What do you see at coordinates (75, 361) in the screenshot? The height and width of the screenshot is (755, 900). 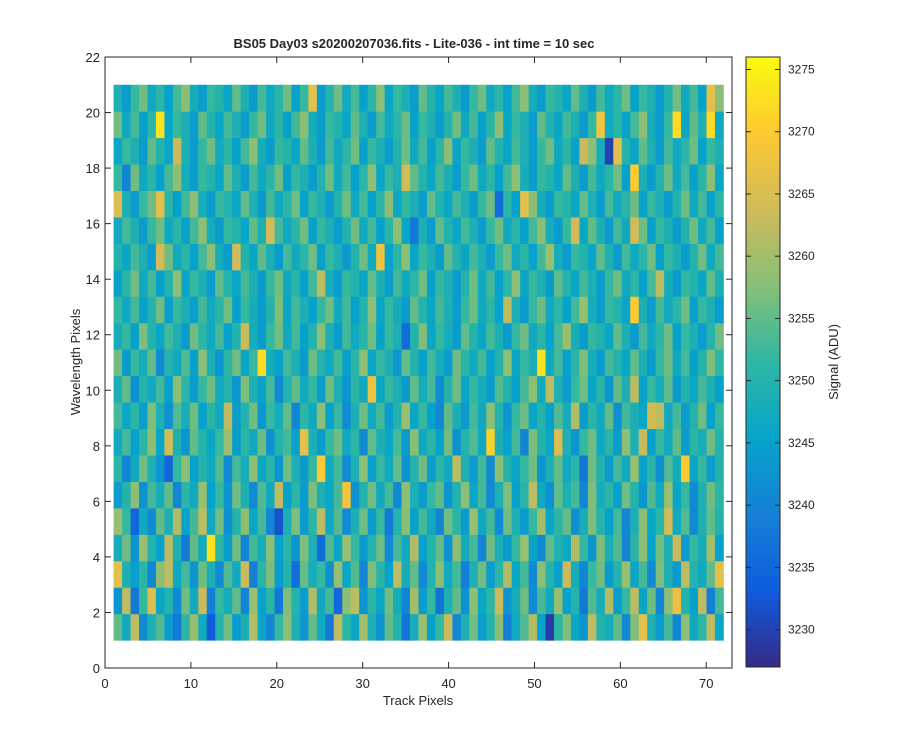 I see `y-axis-label: Wavelength Pixels` at bounding box center [75, 361].